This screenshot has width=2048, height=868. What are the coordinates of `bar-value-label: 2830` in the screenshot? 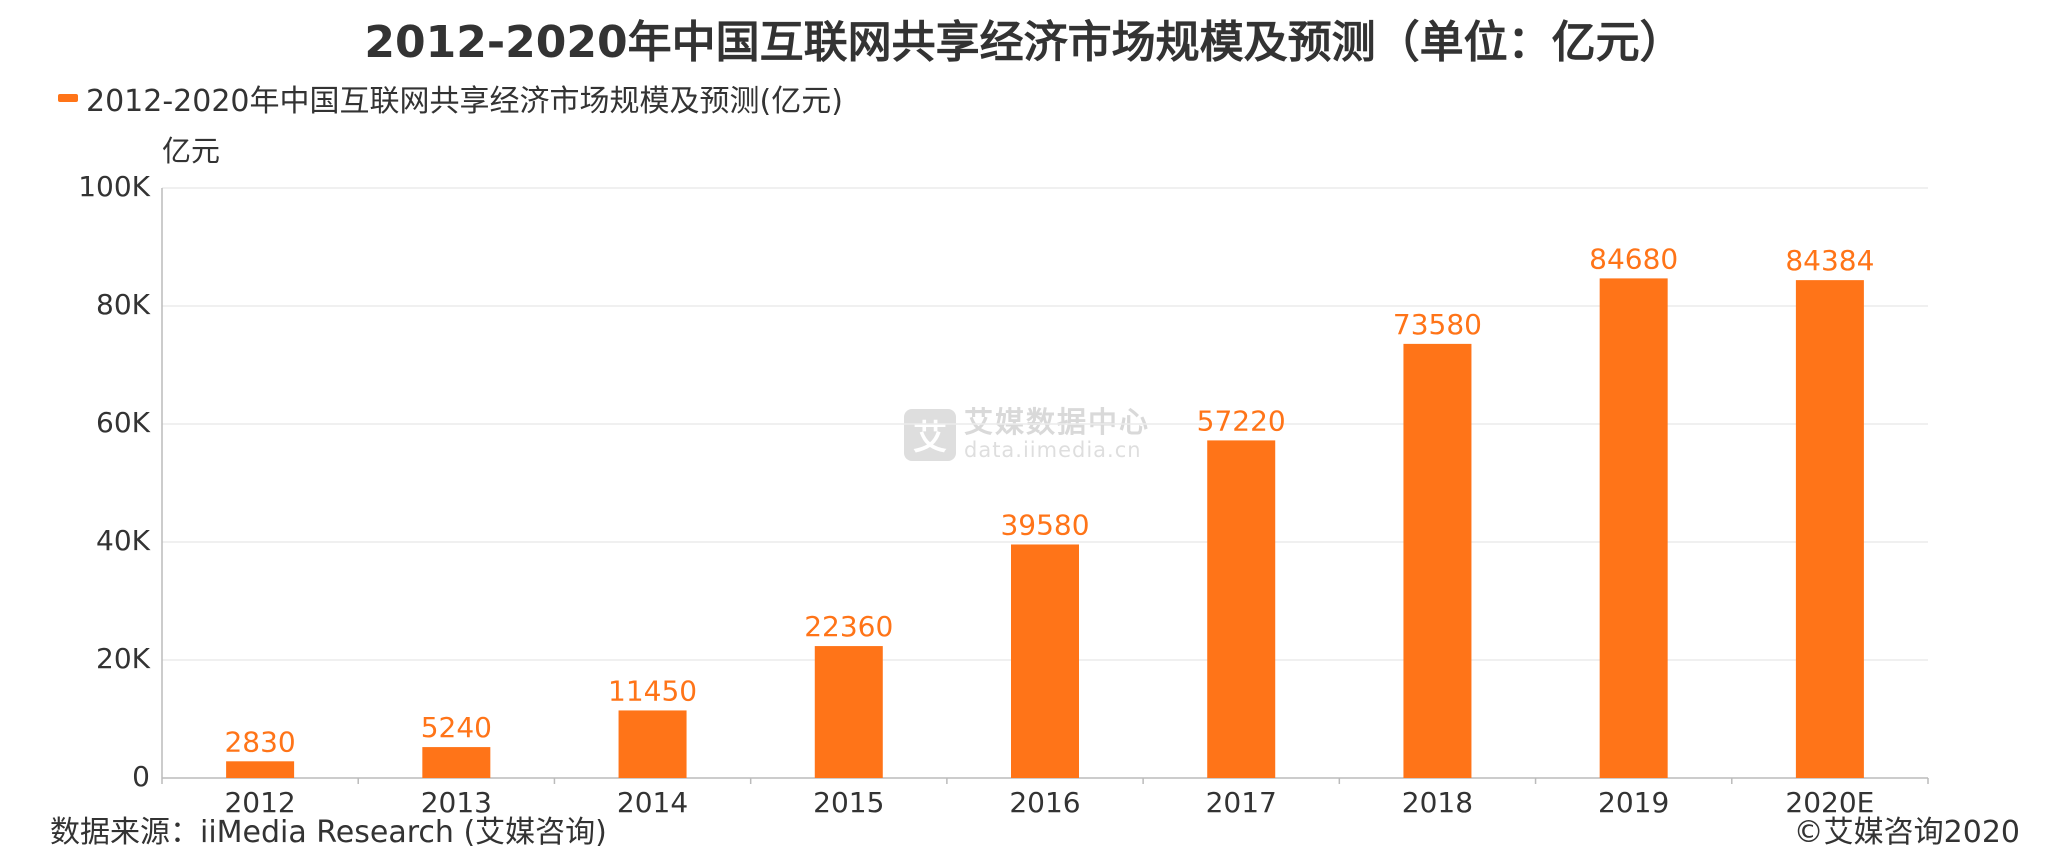 It's located at (259, 741).